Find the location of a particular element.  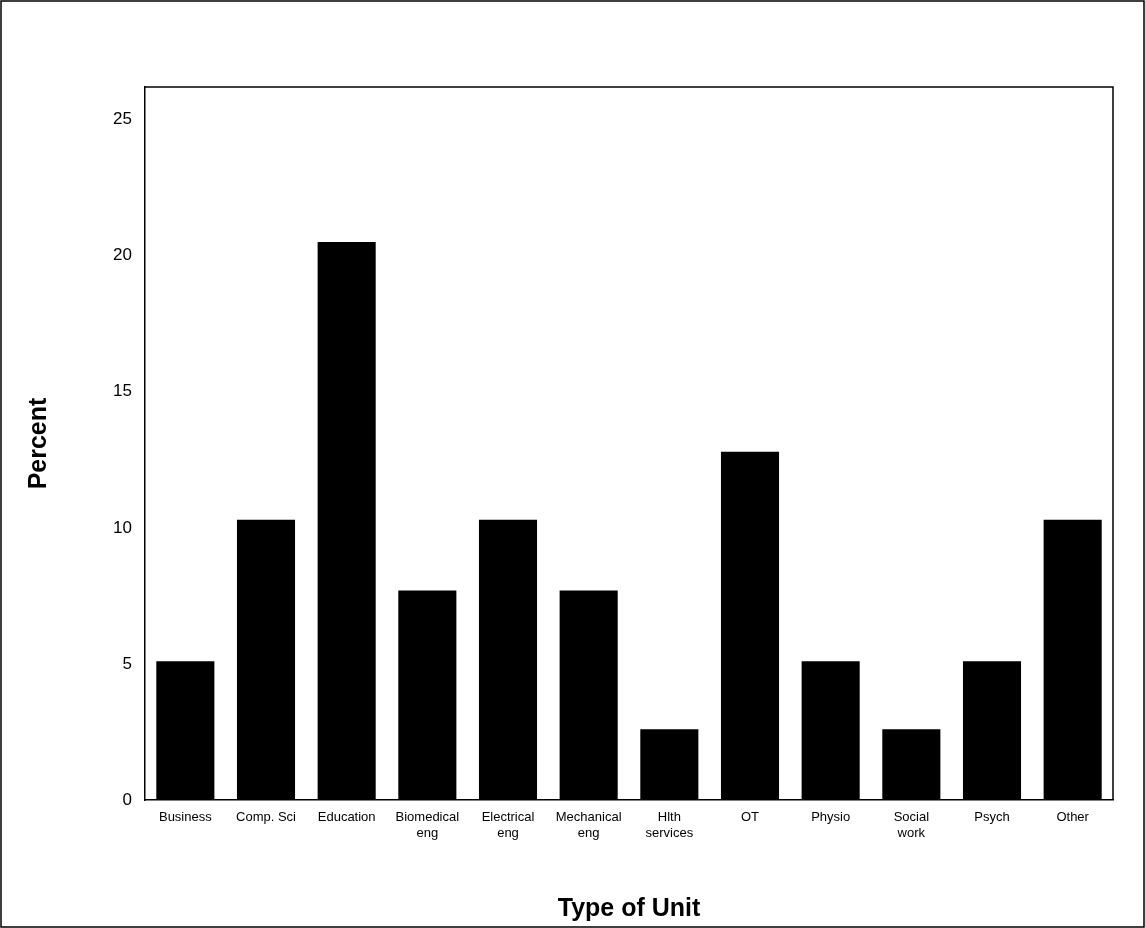

x-axis-title: Type of Unit is located at coordinates (629, 906).